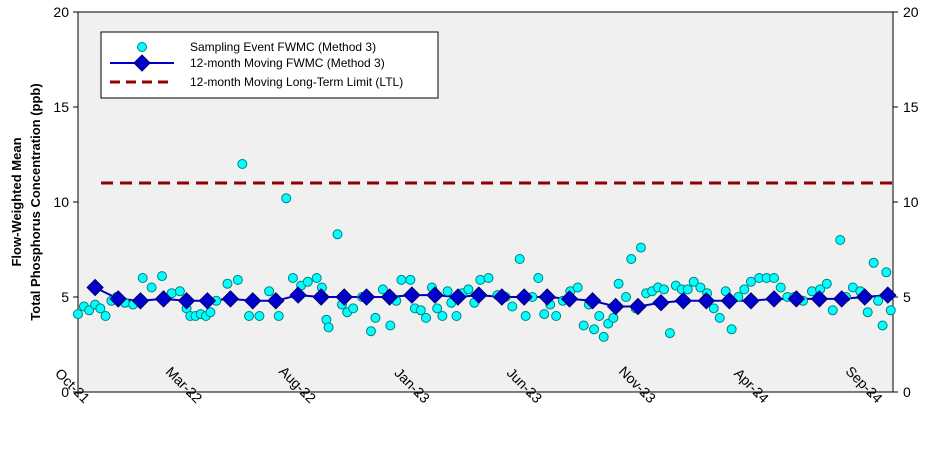 The image size is (925, 454). Describe the element at coordinates (296, 82) in the screenshot. I see `legend-label-ltl: 12-month Moving Long-Term Limit (LTL)` at that location.